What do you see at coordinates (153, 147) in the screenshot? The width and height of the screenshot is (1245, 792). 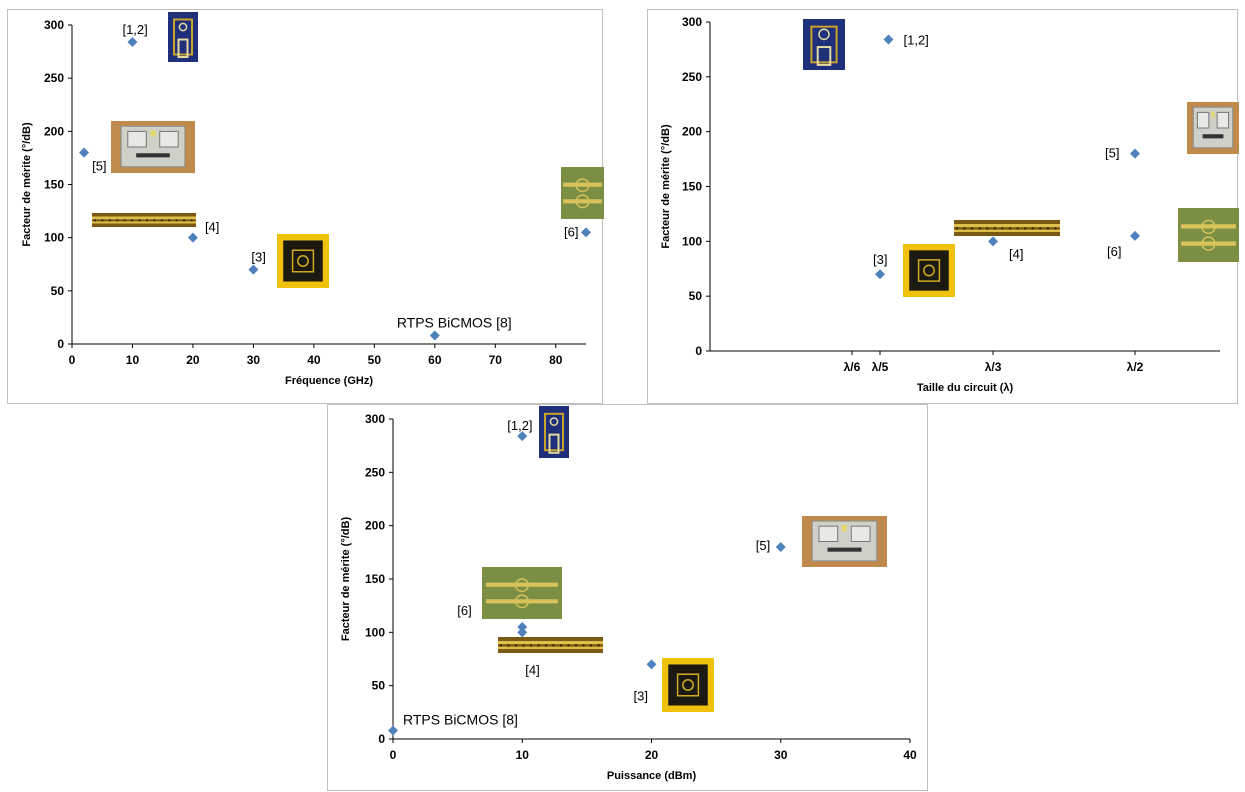 I see `grey-pcb-photo` at bounding box center [153, 147].